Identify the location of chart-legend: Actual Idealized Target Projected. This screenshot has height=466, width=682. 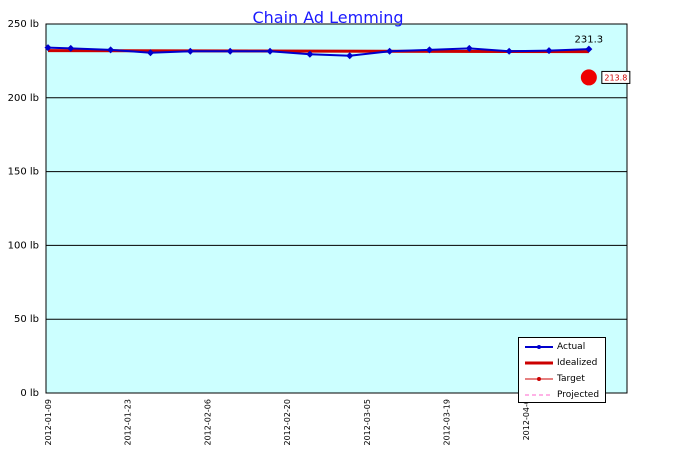
(562, 370).